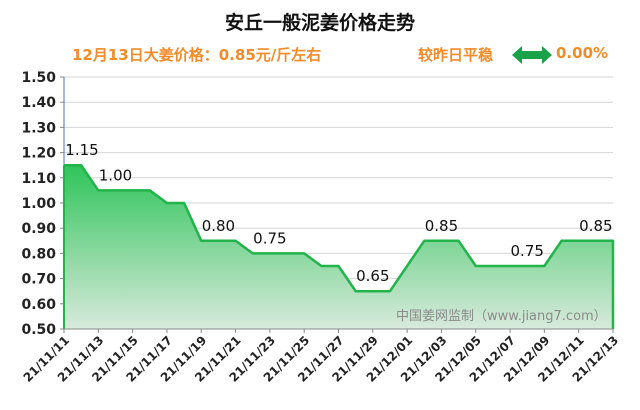  Describe the element at coordinates (38, 229) in the screenshot. I see `y-tick-label: 0.90` at that location.